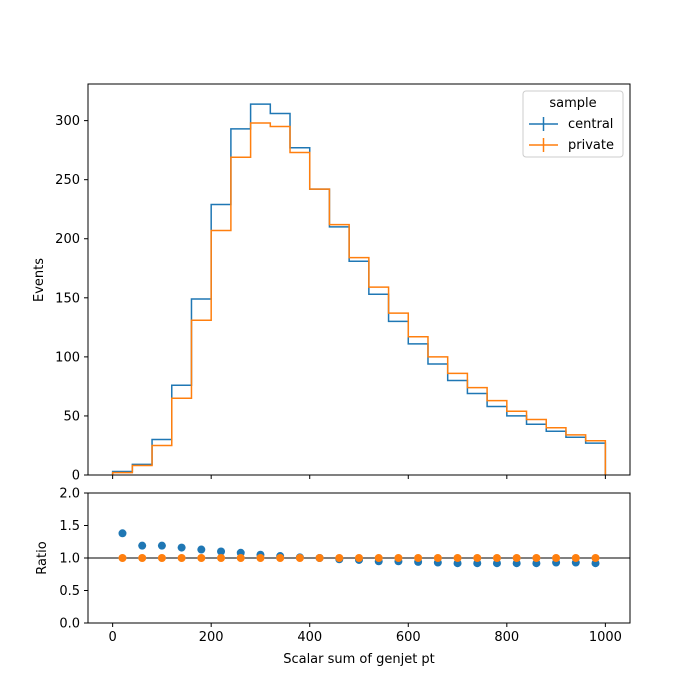 This screenshot has width=700, height=700. I want to click on legend-title: sample, so click(572, 103).